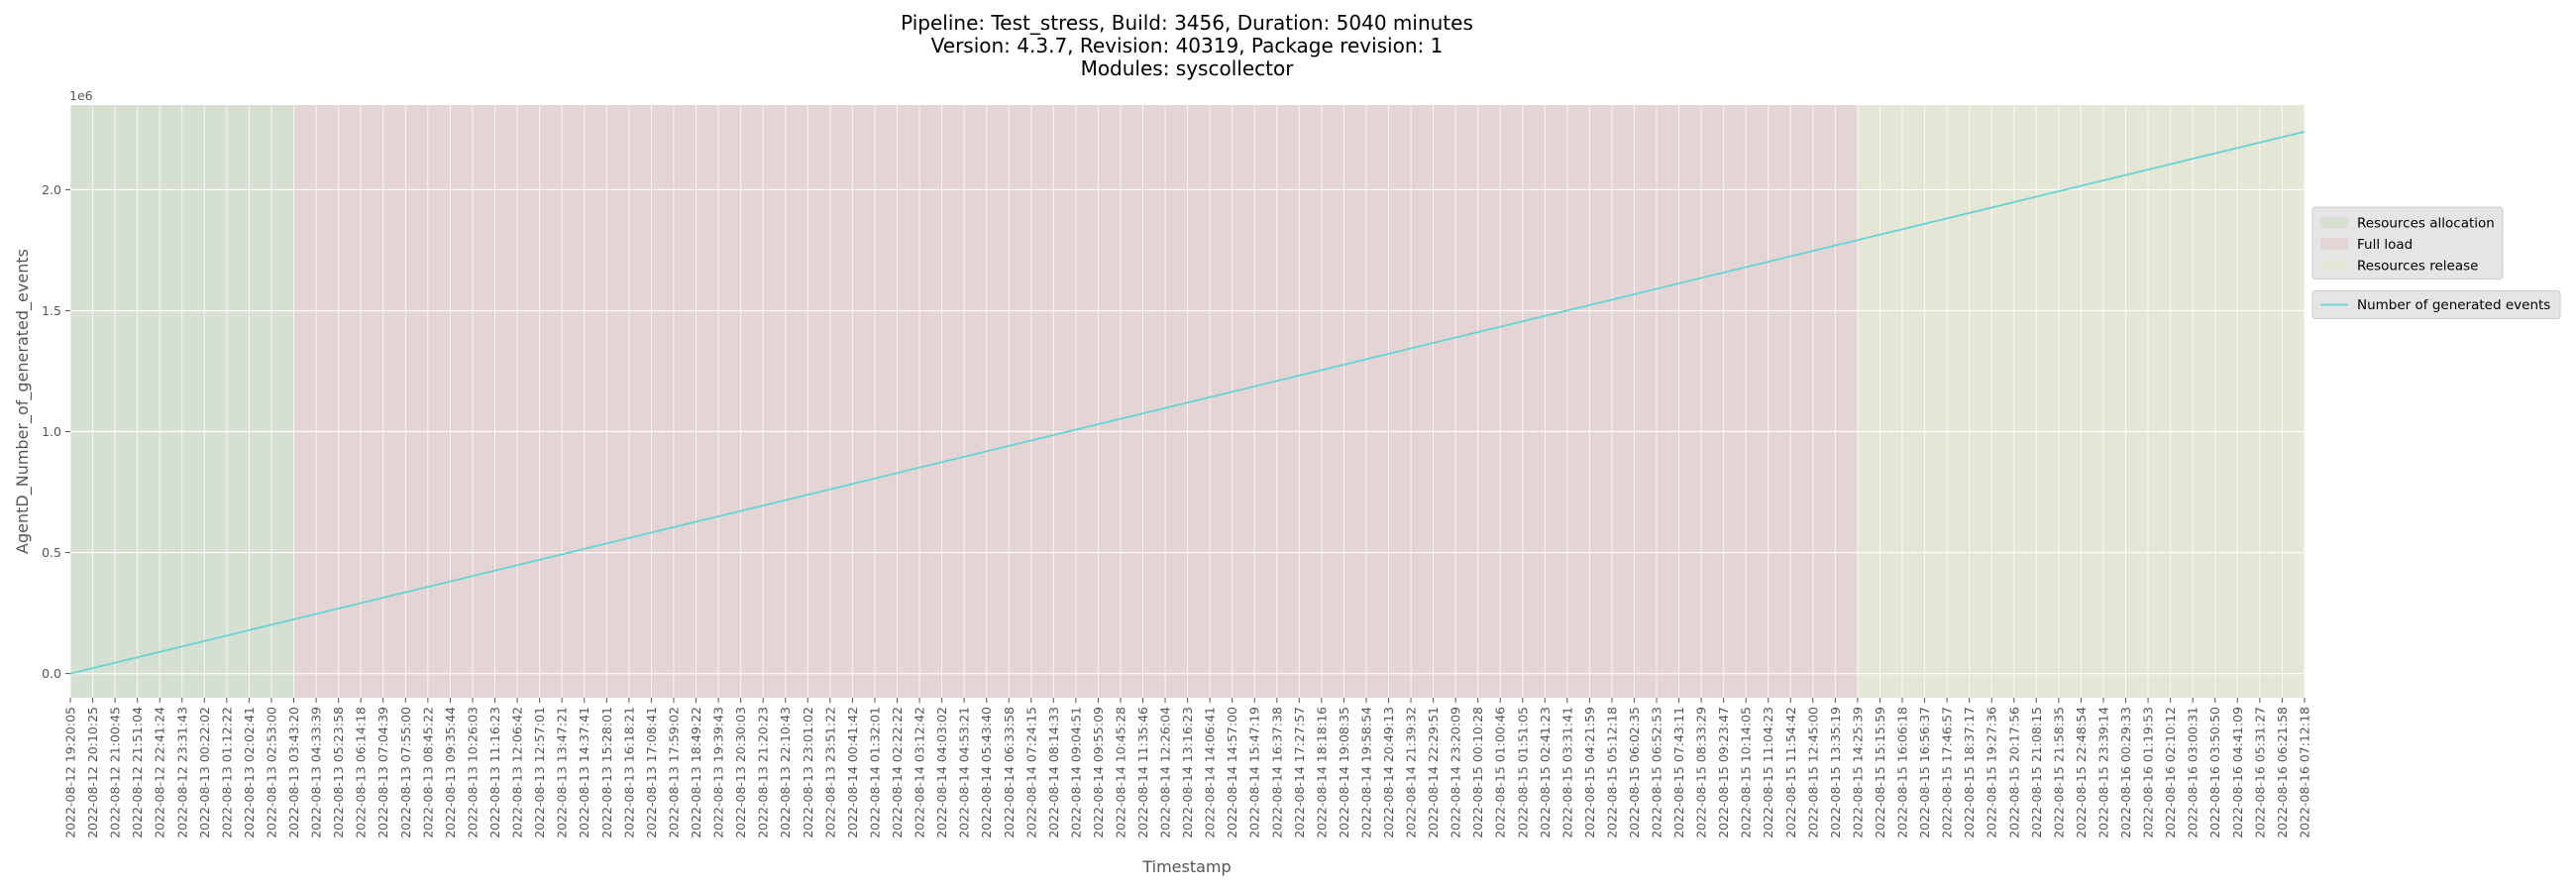 The width and height of the screenshot is (2576, 892). I want to click on x-tick-label: 2022-08-15 04:21:59, so click(1590, 773).